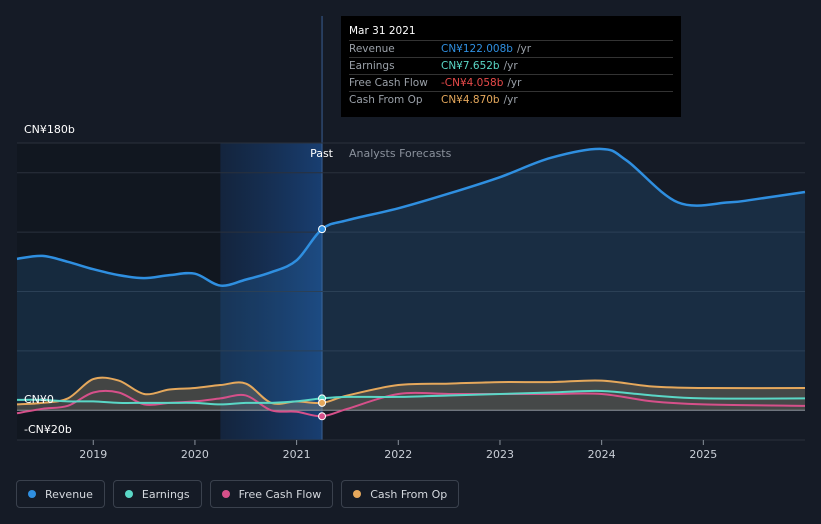  Describe the element at coordinates (388, 83) in the screenshot. I see `tooltip-name: Free Cash Flow` at that location.